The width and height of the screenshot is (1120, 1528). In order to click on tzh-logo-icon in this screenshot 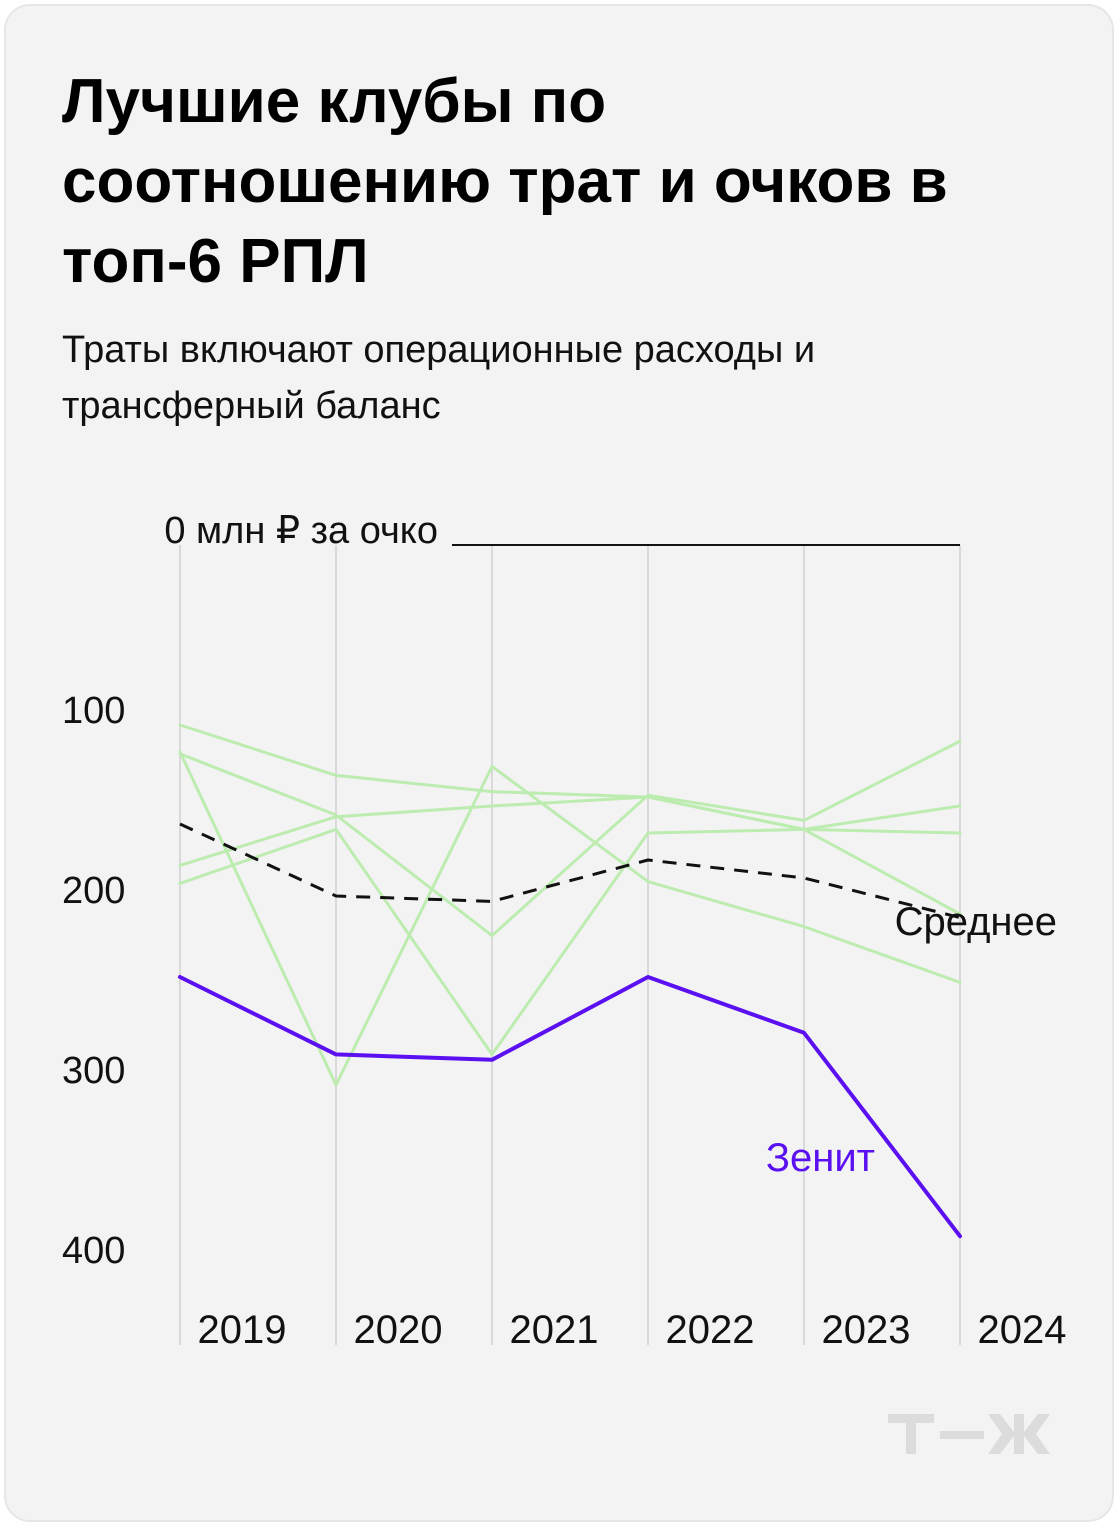, I will do `click(969, 1434)`.